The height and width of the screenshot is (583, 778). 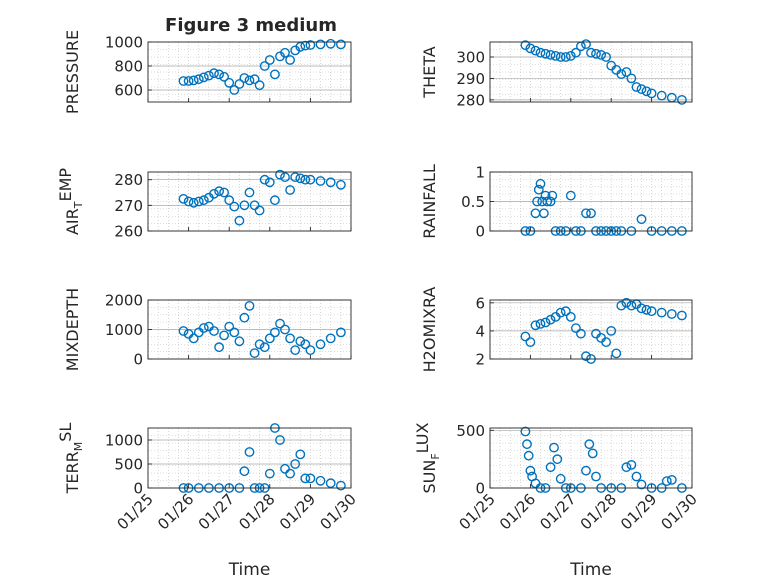 What do you see at coordinates (128, 180) in the screenshot?
I see `y-tick-label: 280` at bounding box center [128, 180].